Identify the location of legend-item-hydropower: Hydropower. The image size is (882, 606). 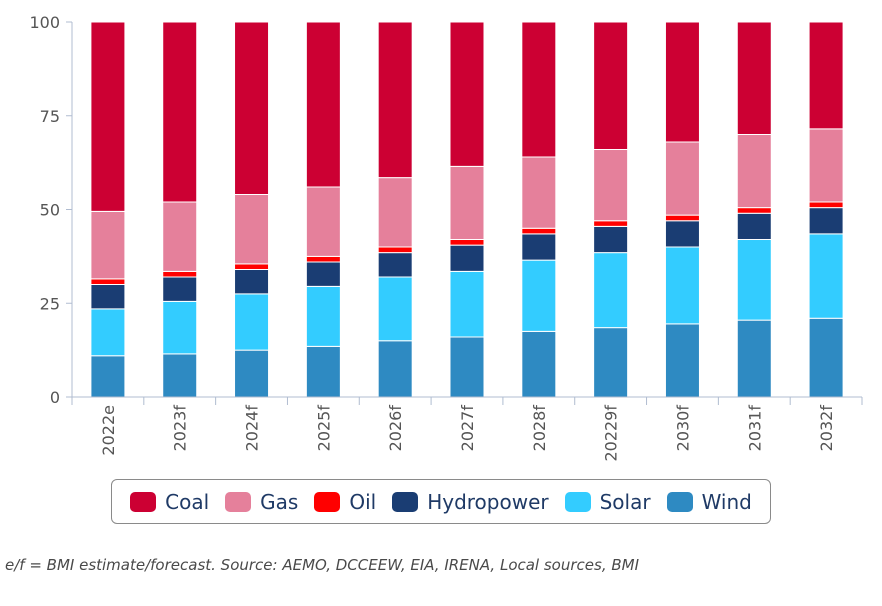
(470, 501).